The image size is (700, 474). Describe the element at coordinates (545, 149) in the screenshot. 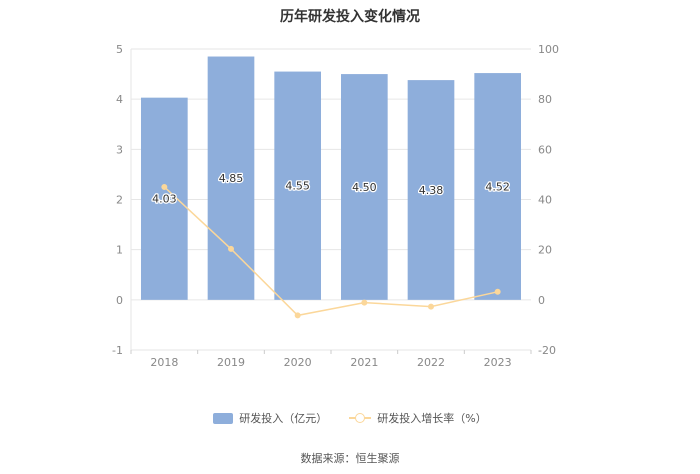

I see `y-right-tick-label: 60` at that location.